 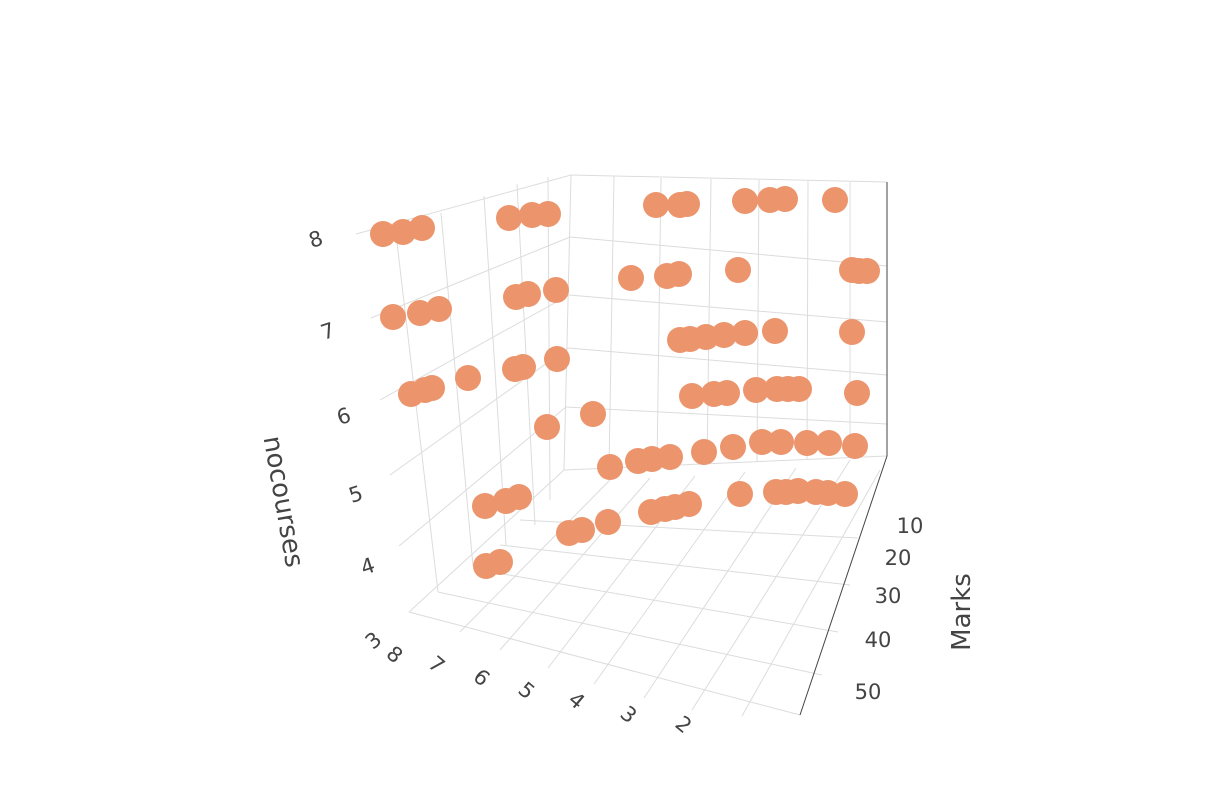 What do you see at coordinates (577, 700) in the screenshot?
I see `x-tick-label: 4` at bounding box center [577, 700].